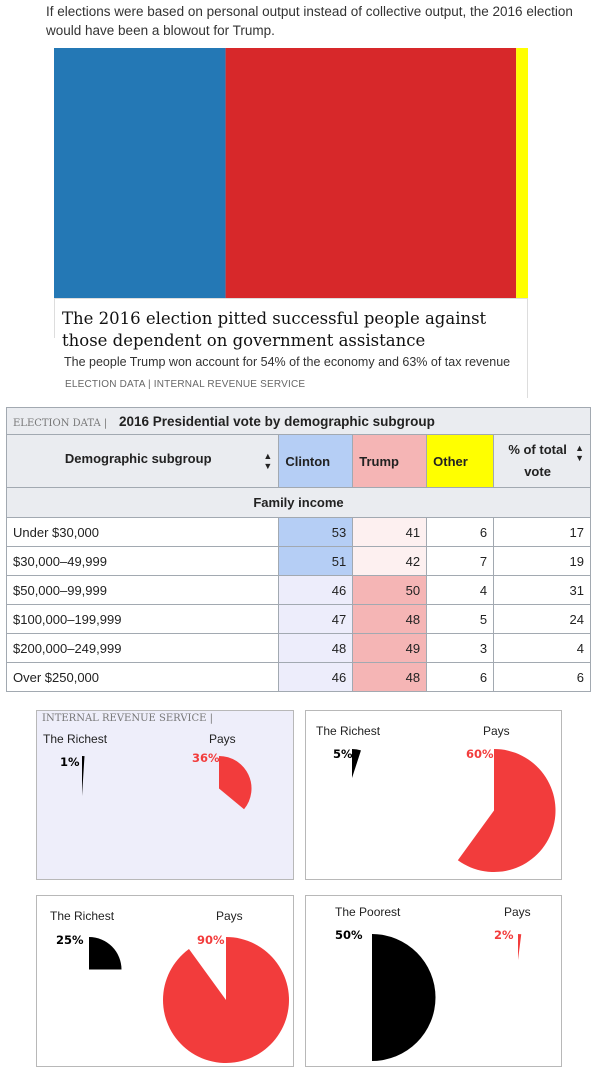 The width and height of the screenshot is (608, 1077). Describe the element at coordinates (316, 648) in the screenshot. I see `cell-clinton: 48` at that location.